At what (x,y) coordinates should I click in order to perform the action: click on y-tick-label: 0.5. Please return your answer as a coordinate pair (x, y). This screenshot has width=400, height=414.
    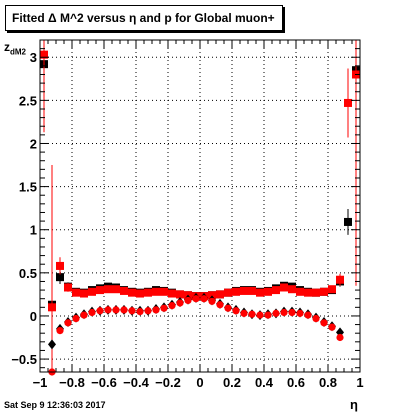
    Looking at the image, I should click on (28, 273).